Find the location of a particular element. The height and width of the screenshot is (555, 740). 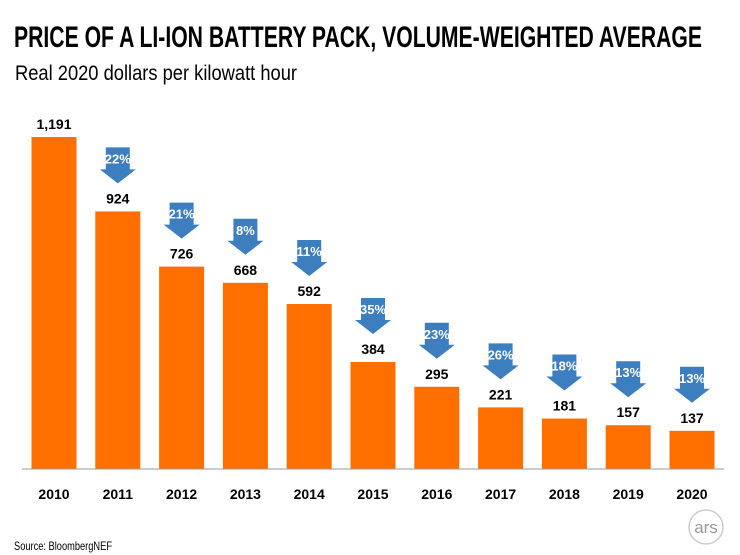

decline-label-2011: 22% is located at coordinates (118, 158).